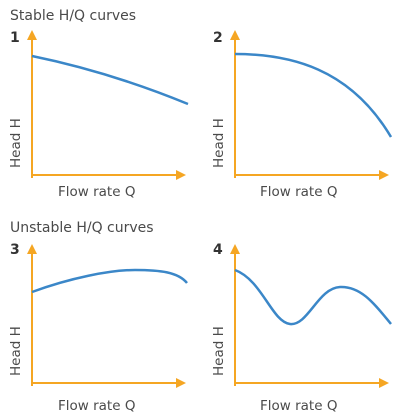 Image resolution: width=414 pixels, height=416 pixels. Describe the element at coordinates (15, 38) in the screenshot. I see `panel-number: 1` at that location.